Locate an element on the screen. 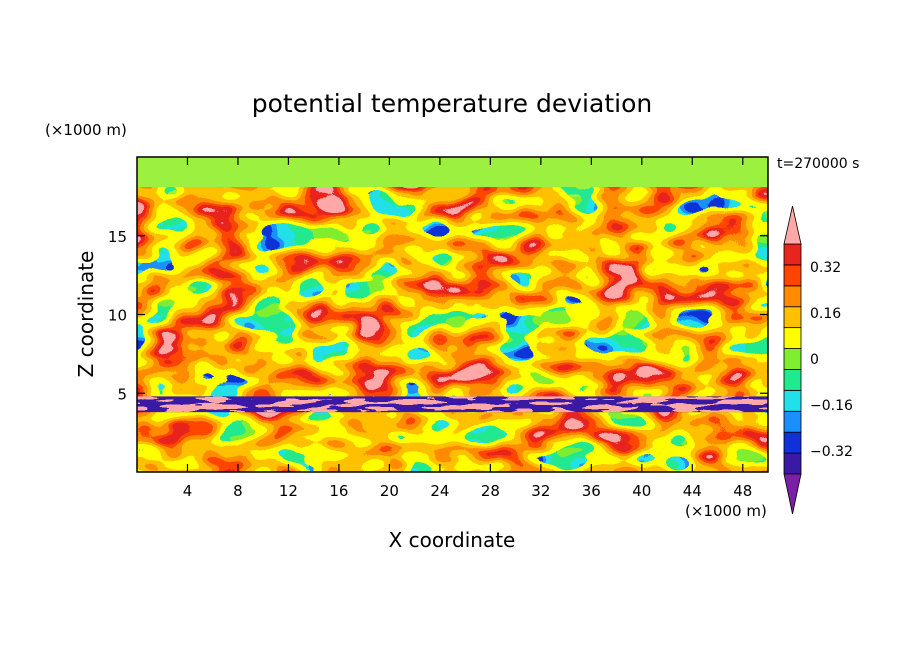  x-tick-label: 12 is located at coordinates (288, 491).